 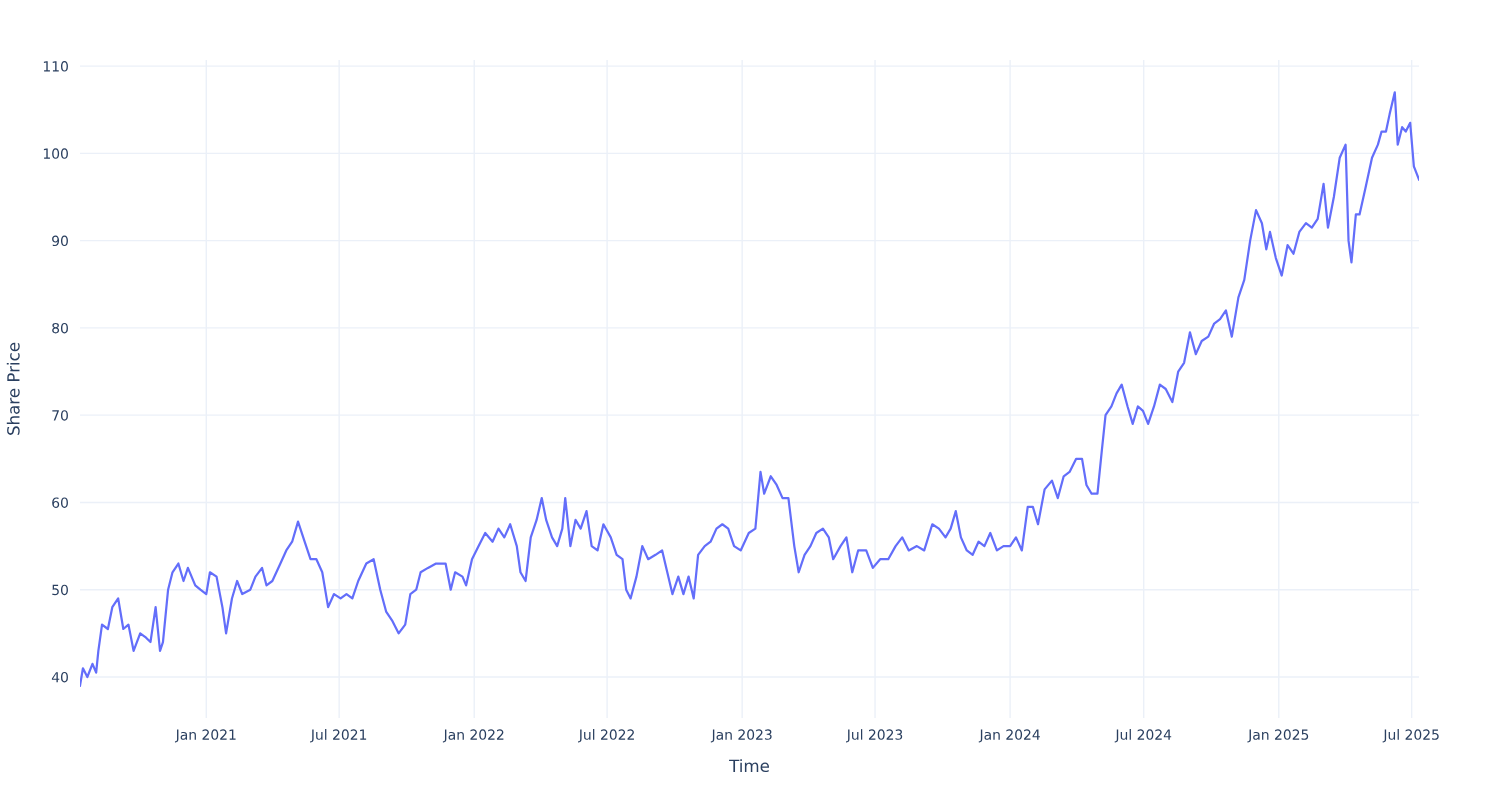 I want to click on y-tick-label: 90, so click(x=60, y=241).